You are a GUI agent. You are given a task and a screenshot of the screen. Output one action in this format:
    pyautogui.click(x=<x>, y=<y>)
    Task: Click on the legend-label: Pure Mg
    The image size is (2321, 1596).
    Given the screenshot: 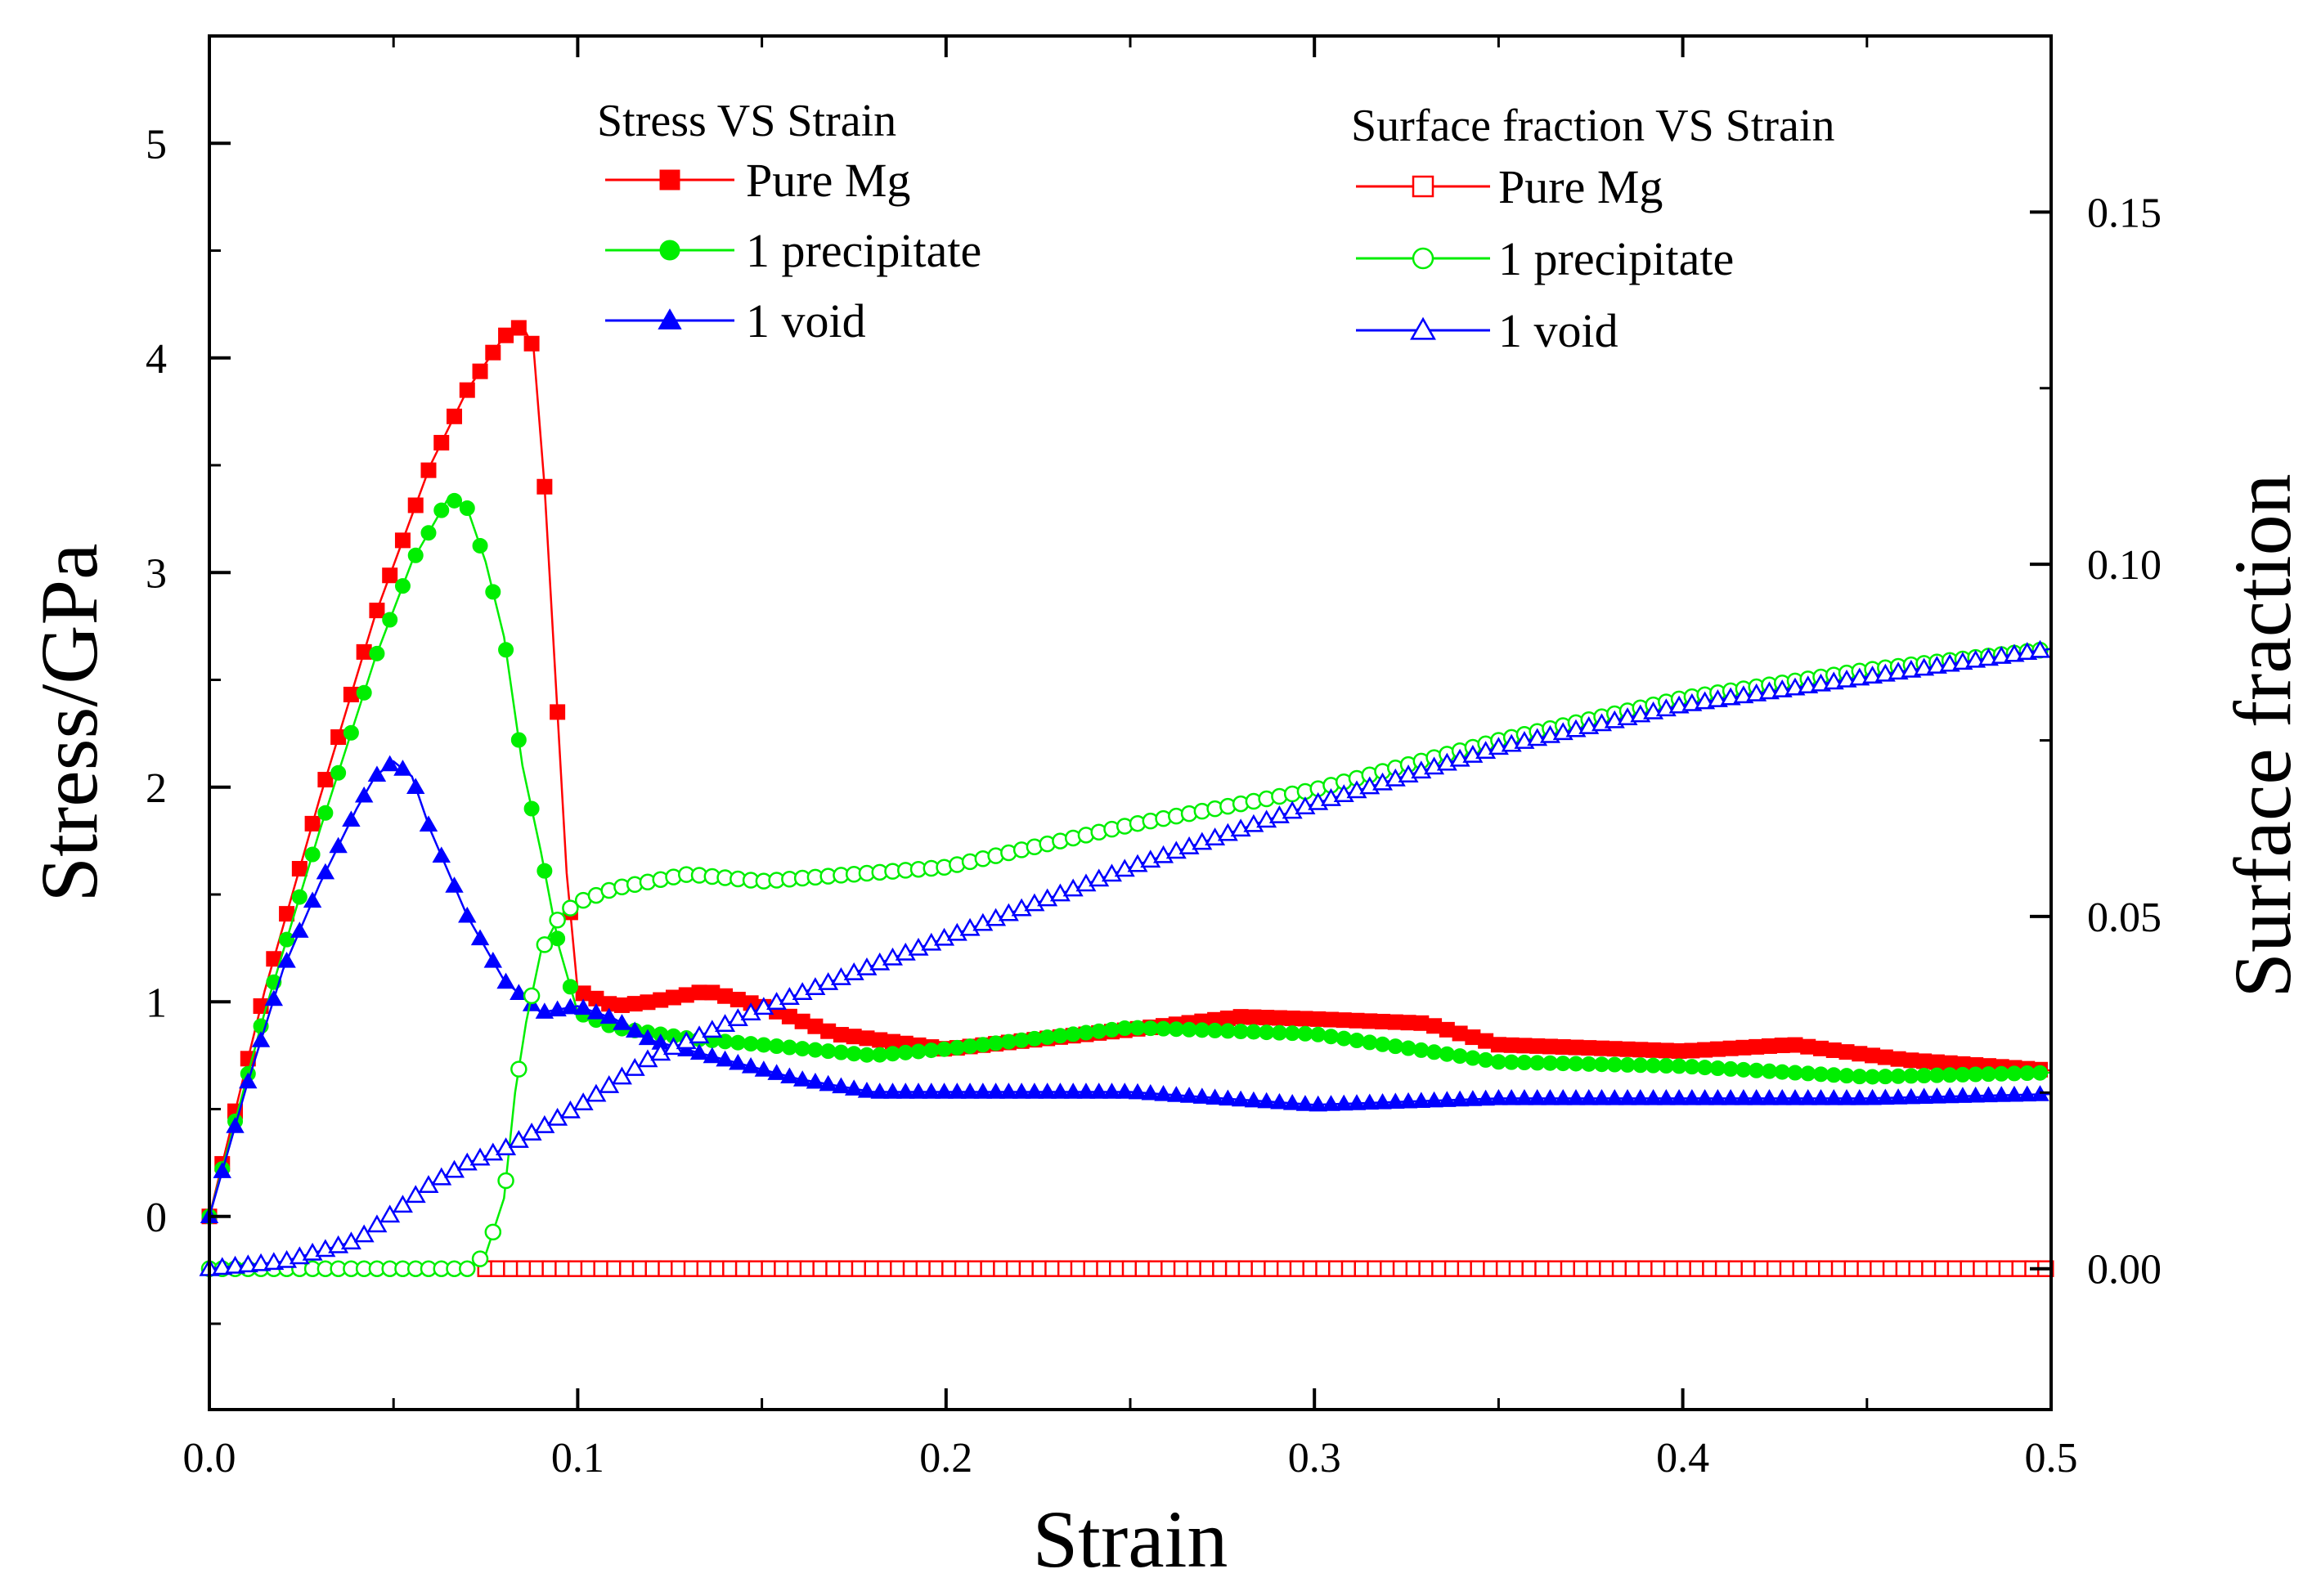 What is the action you would take?
    pyautogui.click(x=828, y=180)
    